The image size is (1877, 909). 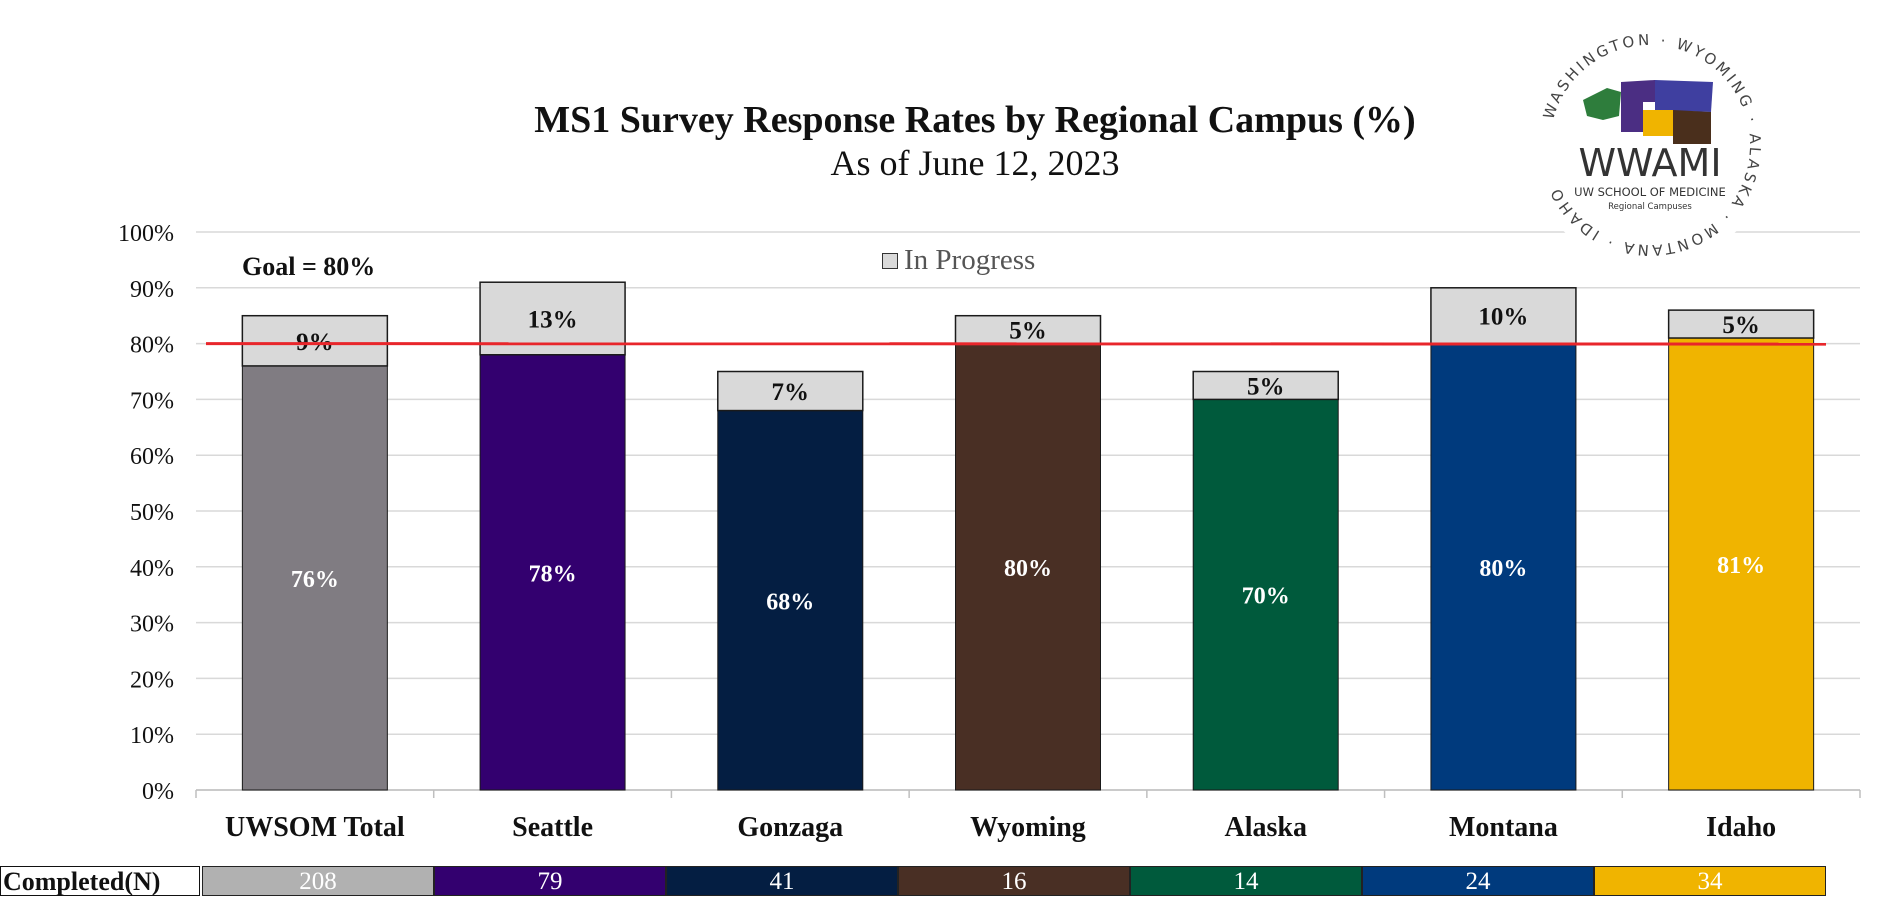 I want to click on data-label-completed: 81%, so click(x=1741, y=566).